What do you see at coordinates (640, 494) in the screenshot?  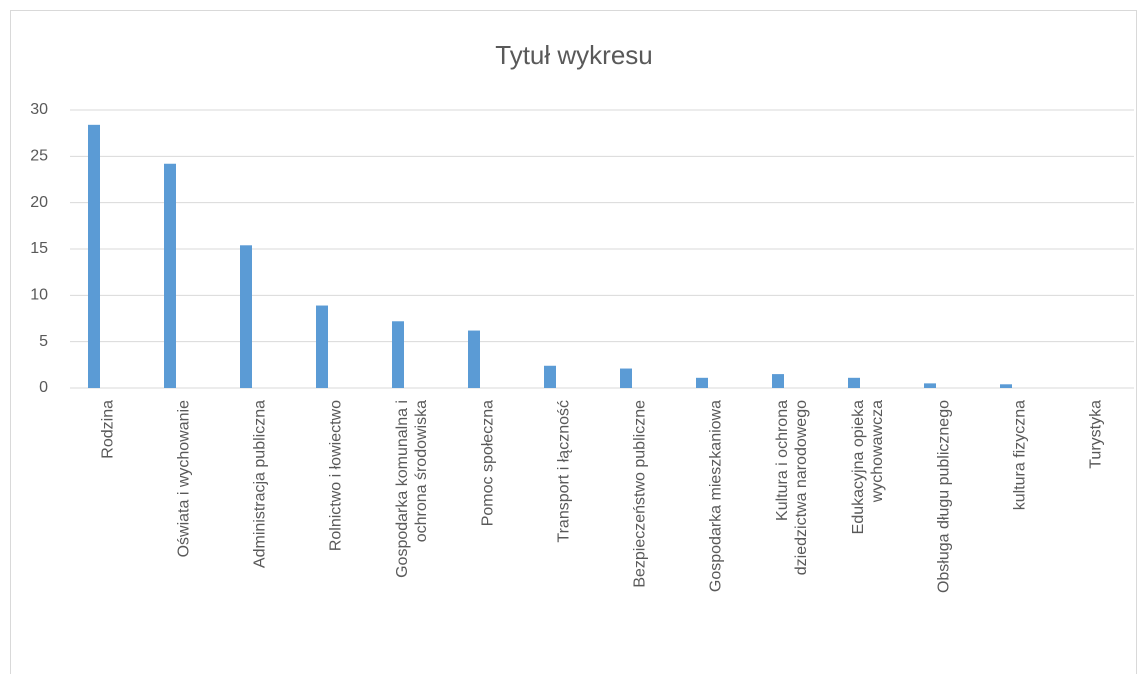 I see `x-tick-label: Bezpieczeństwo publiczne` at bounding box center [640, 494].